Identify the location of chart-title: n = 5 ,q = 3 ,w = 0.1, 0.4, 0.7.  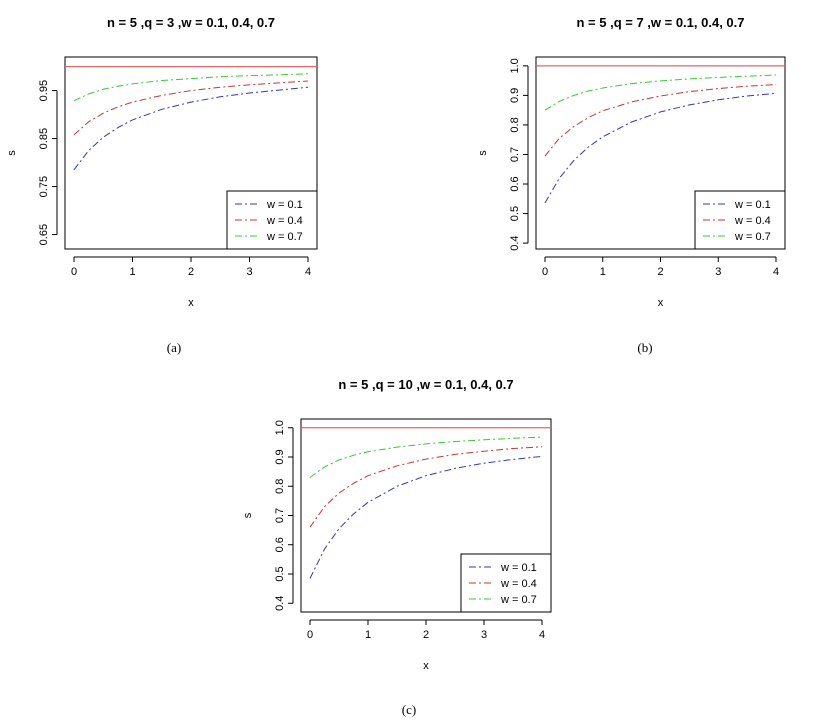
(191, 22).